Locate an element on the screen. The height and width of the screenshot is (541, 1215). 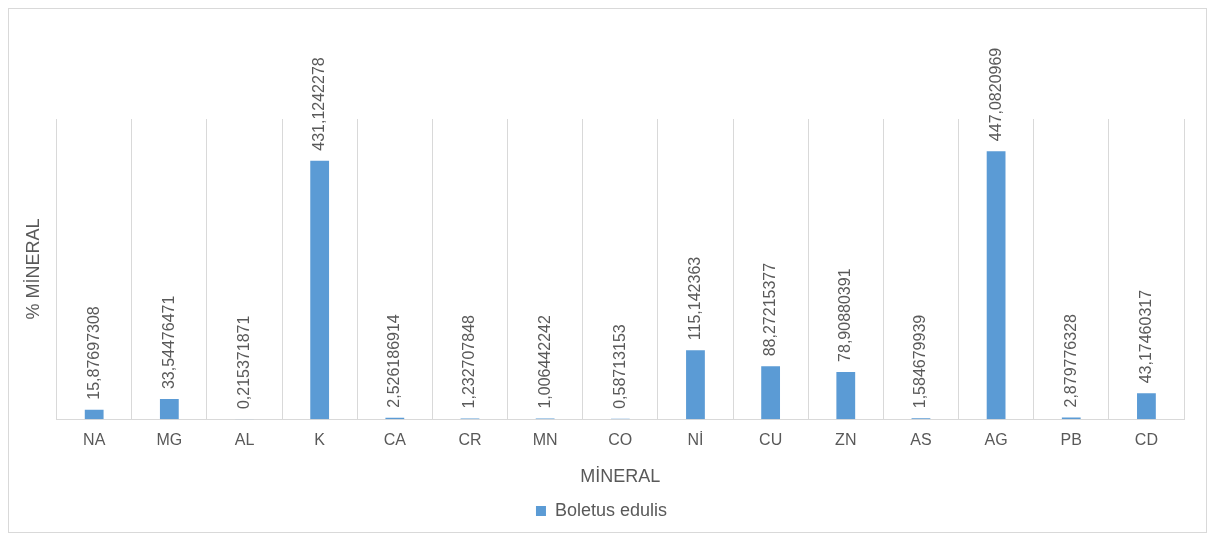
x-tick-label: AG is located at coordinates (996, 440).